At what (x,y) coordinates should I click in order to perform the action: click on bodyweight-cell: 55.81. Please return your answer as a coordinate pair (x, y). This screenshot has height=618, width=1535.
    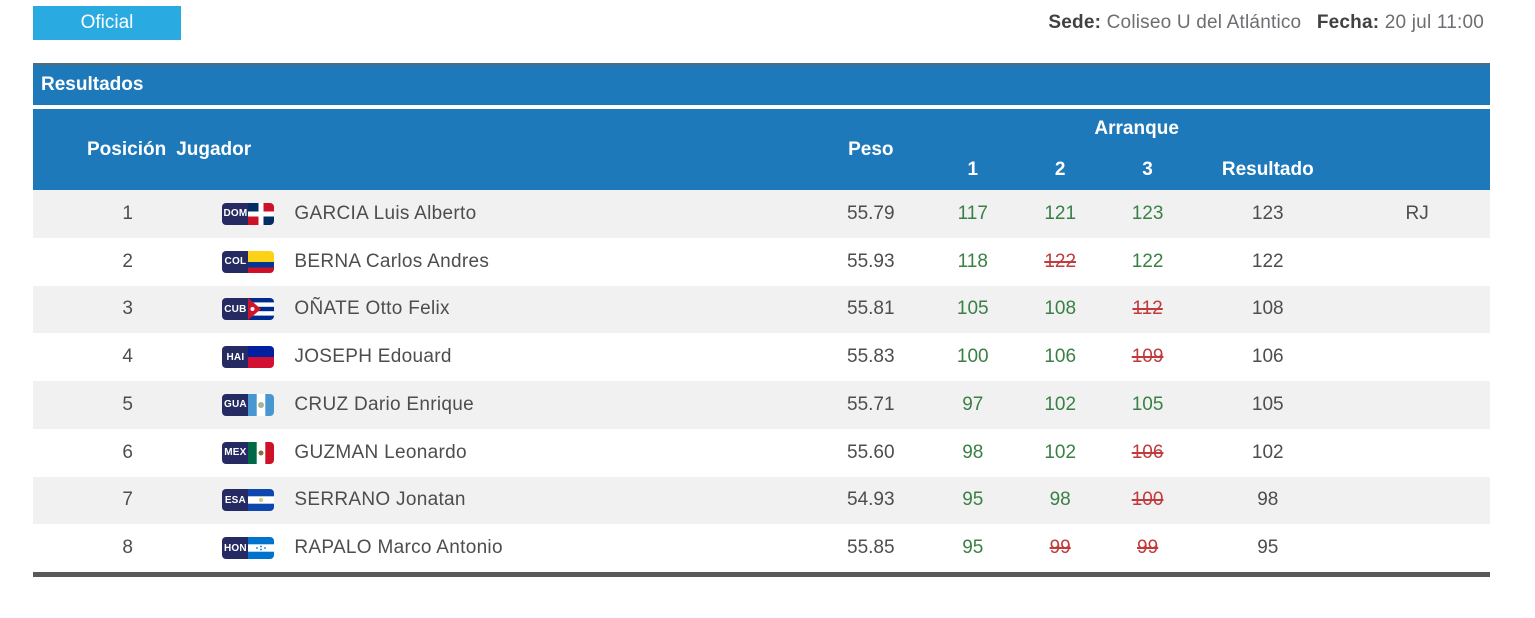
    Looking at the image, I should click on (871, 309).